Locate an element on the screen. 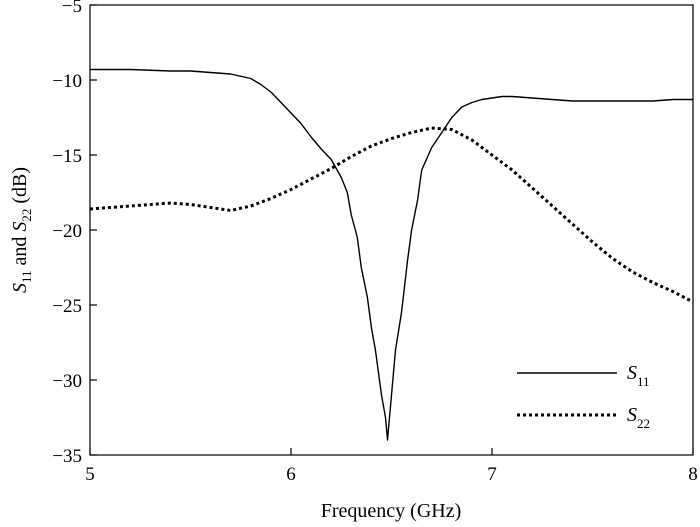  legend: S11 S22 is located at coordinates (583, 396).